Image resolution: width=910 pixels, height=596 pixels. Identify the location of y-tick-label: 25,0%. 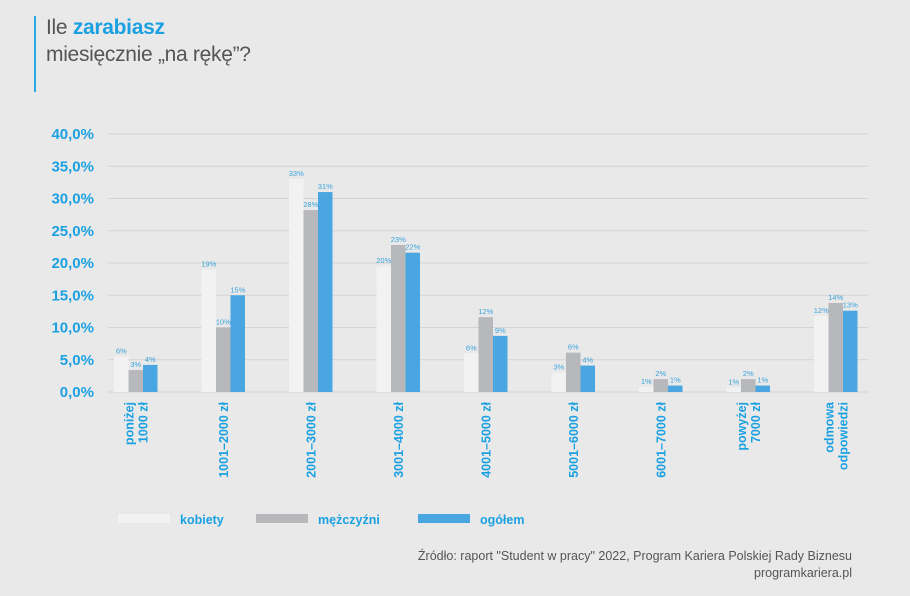
(72, 231).